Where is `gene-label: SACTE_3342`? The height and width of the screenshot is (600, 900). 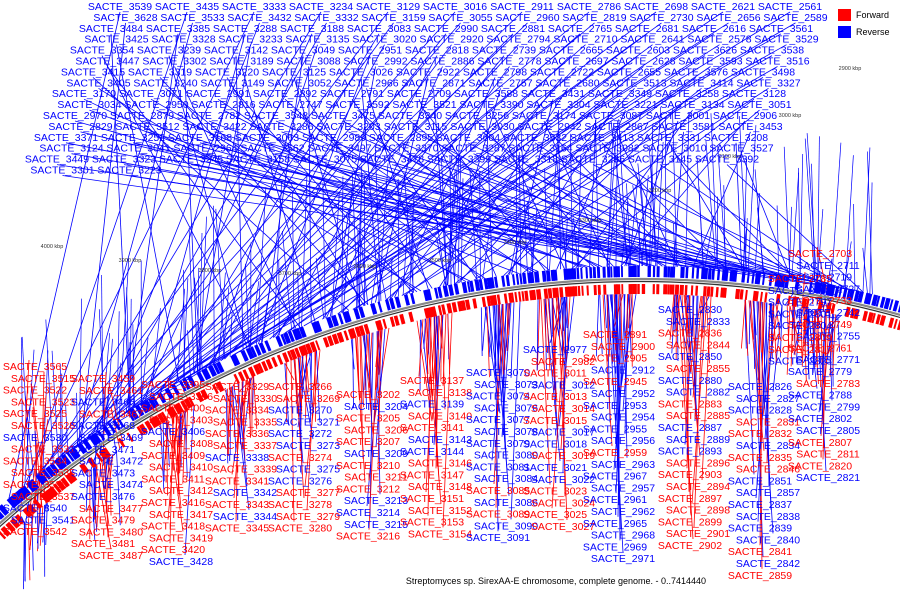
gene-label: SACTE_3342 is located at coordinates (245, 493).